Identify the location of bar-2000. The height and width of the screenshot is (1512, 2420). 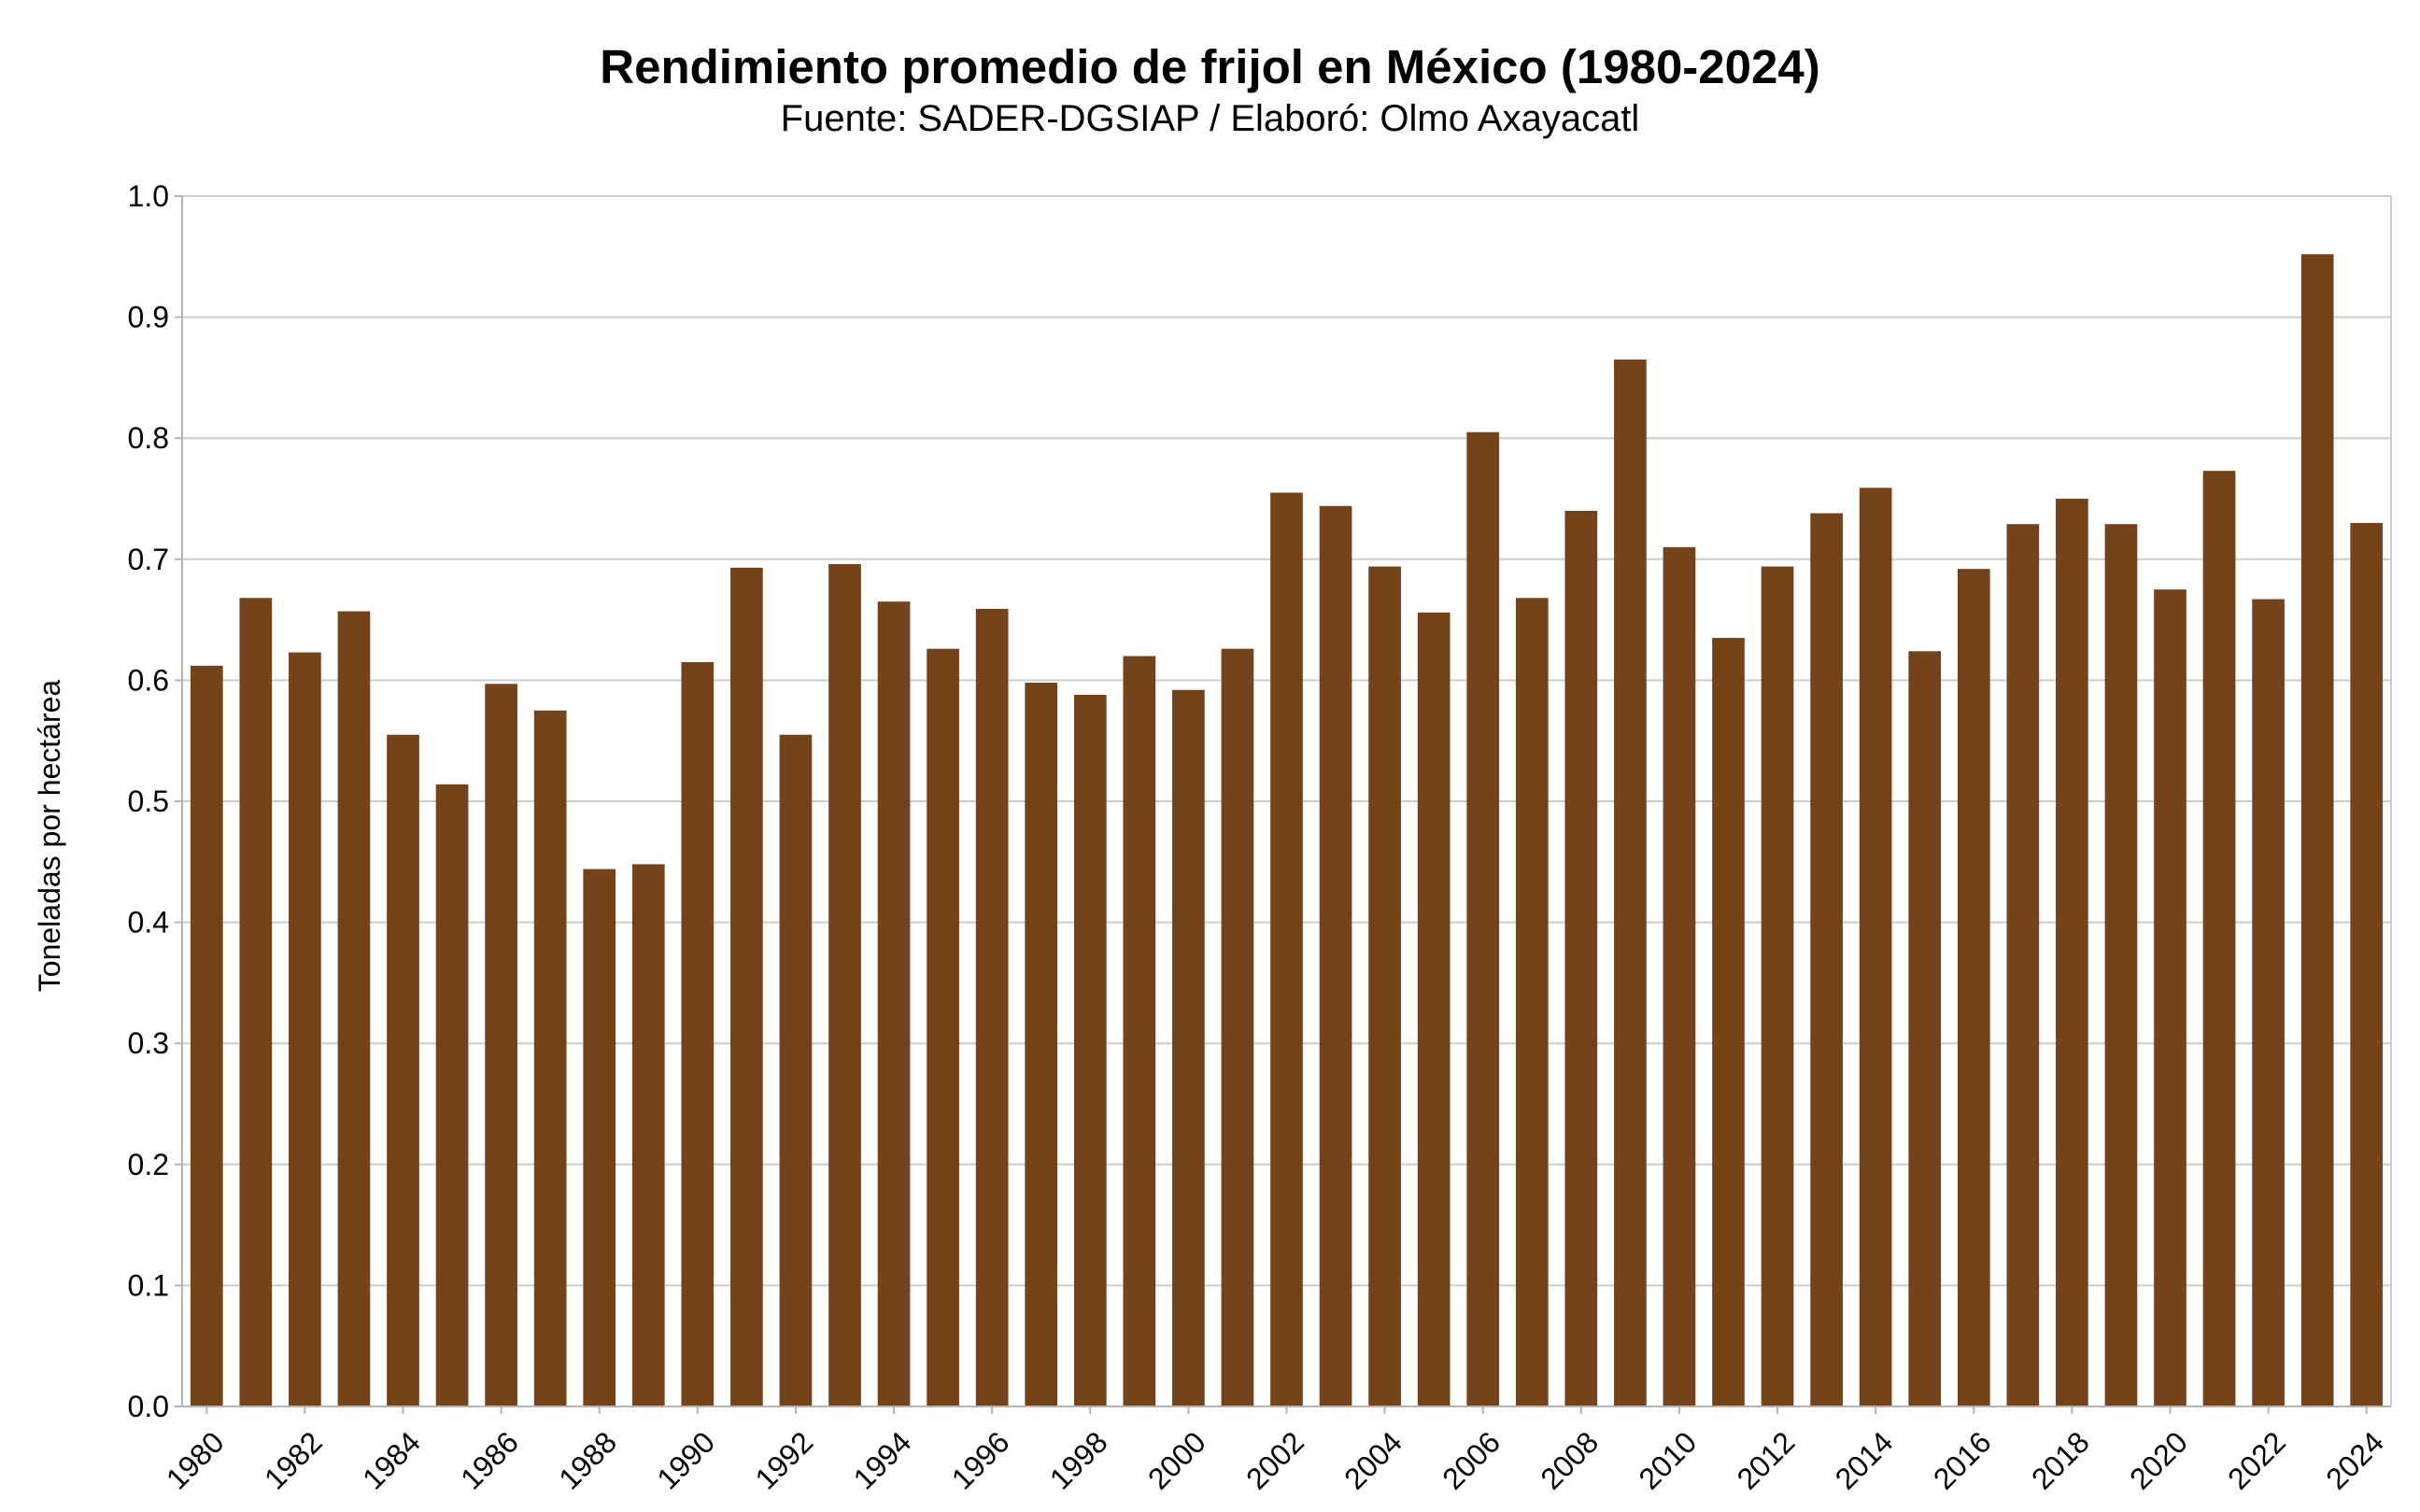
(1189, 1047).